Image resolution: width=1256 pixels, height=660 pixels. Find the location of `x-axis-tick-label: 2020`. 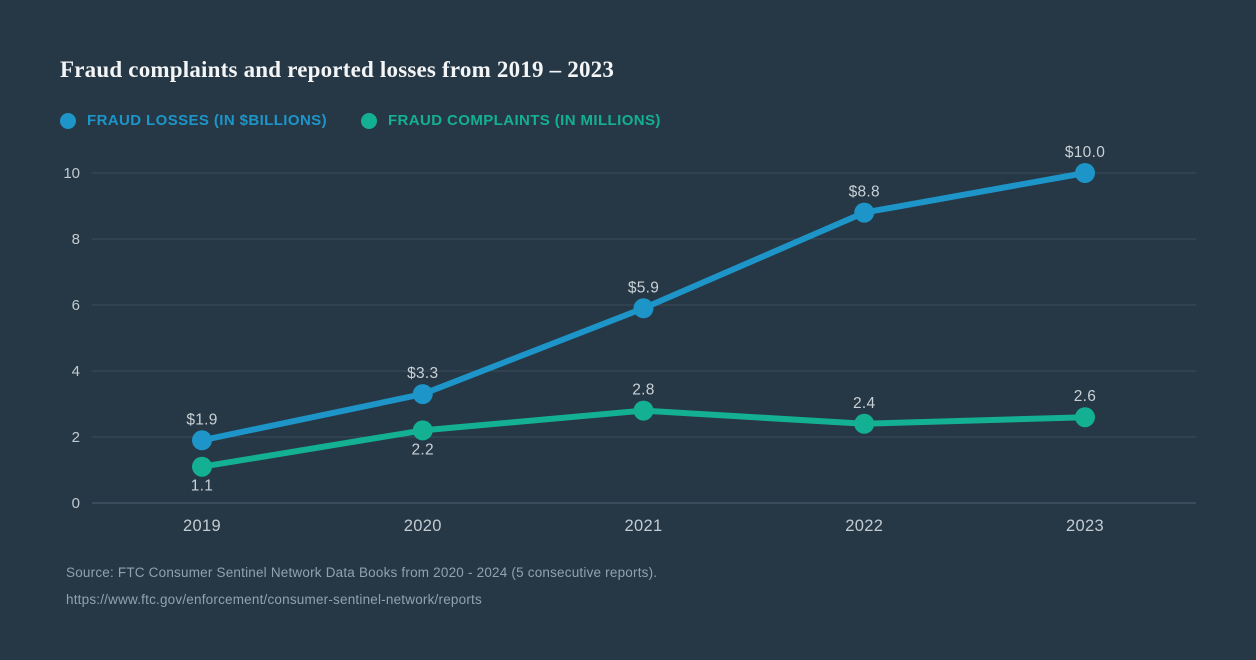

x-axis-tick-label: 2020 is located at coordinates (423, 526).